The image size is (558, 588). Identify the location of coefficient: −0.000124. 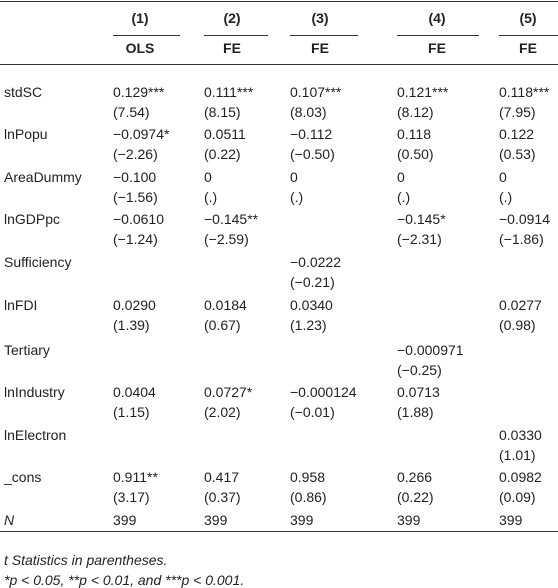
(323, 392).